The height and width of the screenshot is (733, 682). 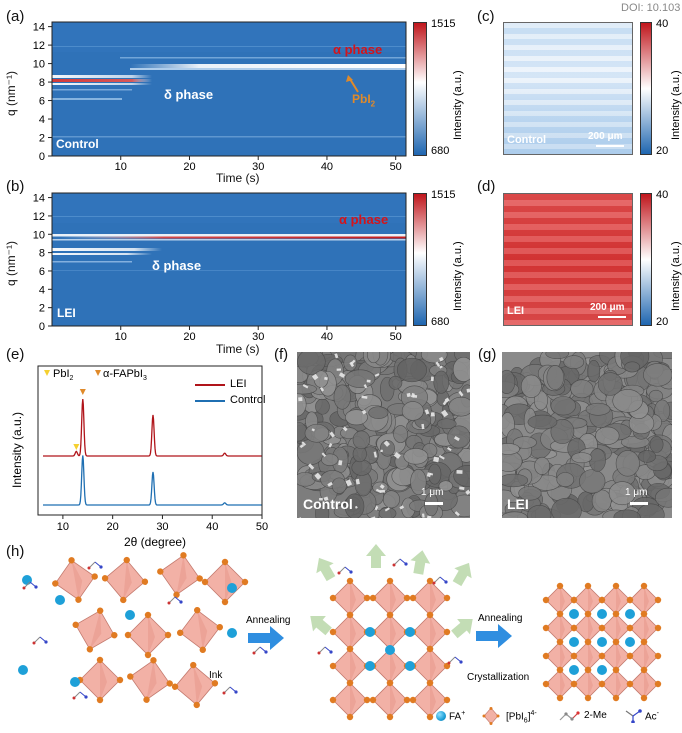 What do you see at coordinates (177, 265) in the screenshot?
I see `panel-b-delta-label: δ phase` at bounding box center [177, 265].